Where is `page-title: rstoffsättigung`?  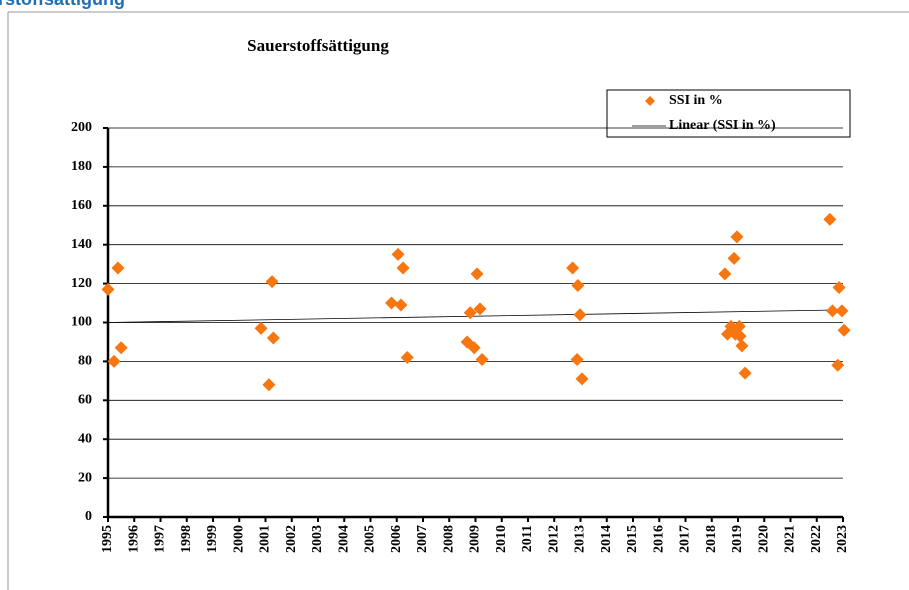 page-title: rstoffsättigung is located at coordinates (62, 4).